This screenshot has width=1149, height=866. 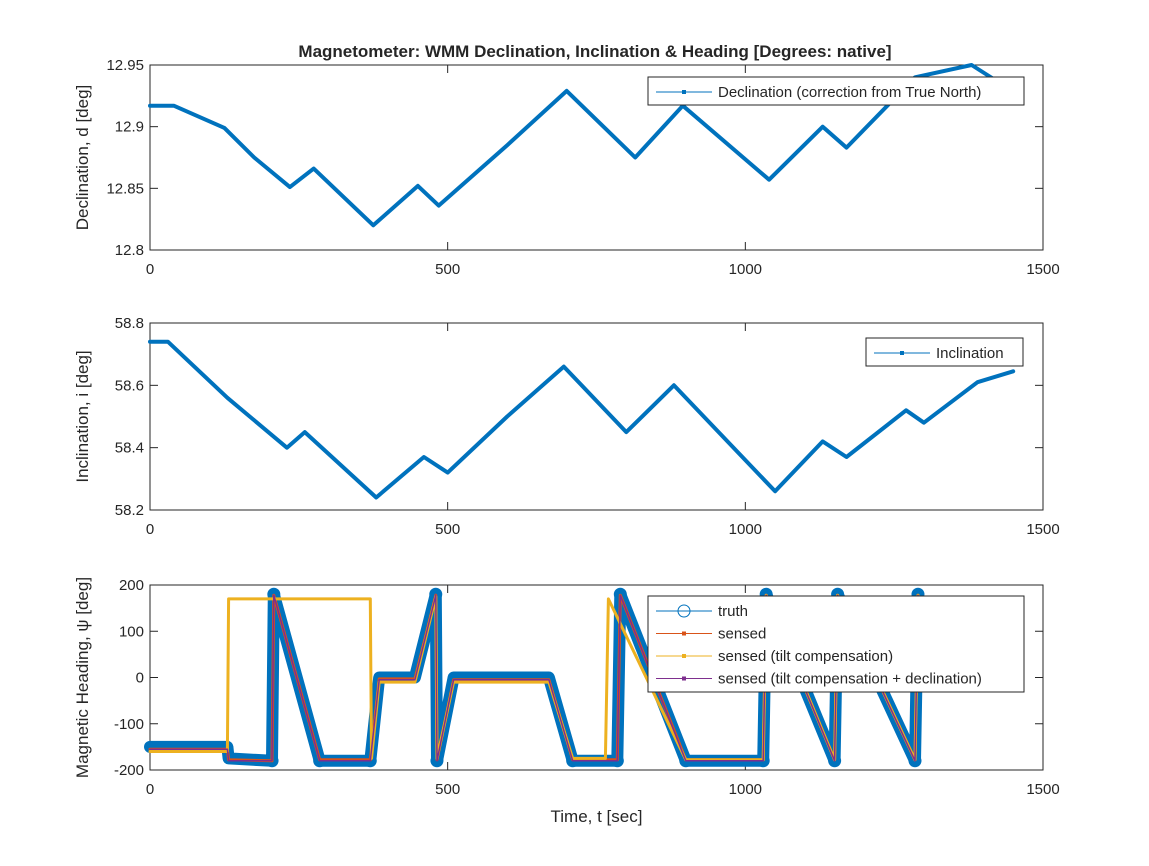 What do you see at coordinates (140, 678) in the screenshot?
I see `y-tick-label: 0` at bounding box center [140, 678].